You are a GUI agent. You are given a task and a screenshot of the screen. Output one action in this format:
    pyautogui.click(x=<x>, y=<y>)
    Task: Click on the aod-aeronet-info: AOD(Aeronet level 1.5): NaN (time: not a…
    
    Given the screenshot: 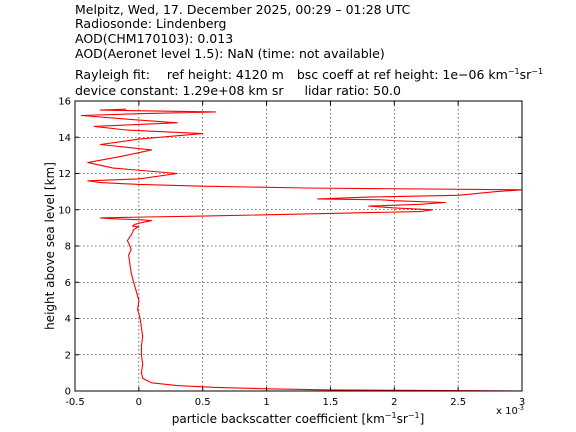 What is the action you would take?
    pyautogui.click(x=230, y=53)
    